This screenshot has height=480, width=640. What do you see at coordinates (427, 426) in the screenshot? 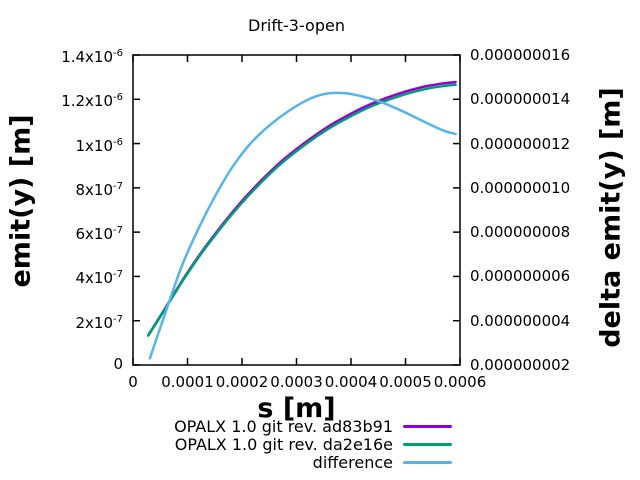
I see `legend-line-purple` at bounding box center [427, 426].